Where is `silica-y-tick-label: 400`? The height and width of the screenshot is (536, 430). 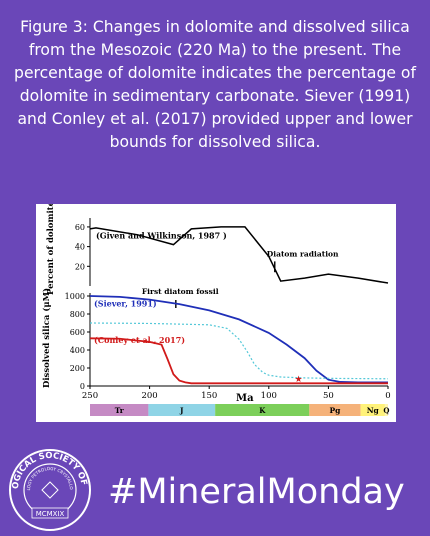 silica-y-tick-label: 400 is located at coordinates (77, 350).